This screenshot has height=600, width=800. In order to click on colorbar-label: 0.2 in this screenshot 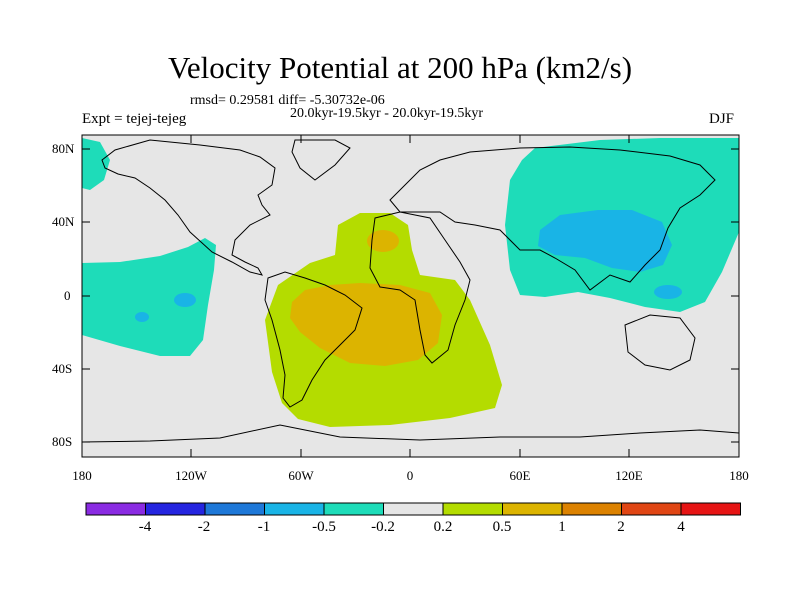, I will do `click(443, 527)`.